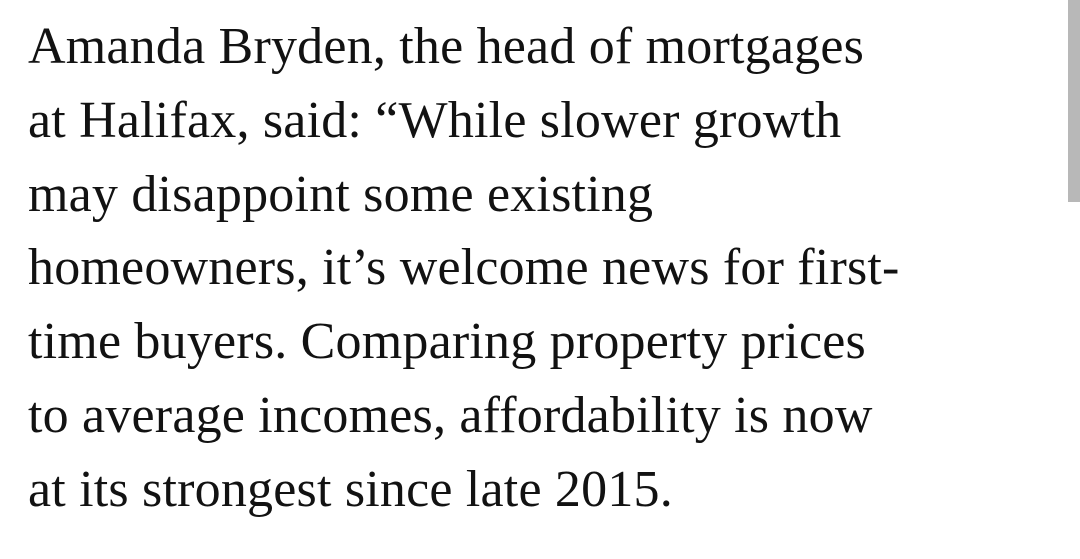  Describe the element at coordinates (450, 415) in the screenshot. I see `text-line: to average incomes, affordability is now` at that location.